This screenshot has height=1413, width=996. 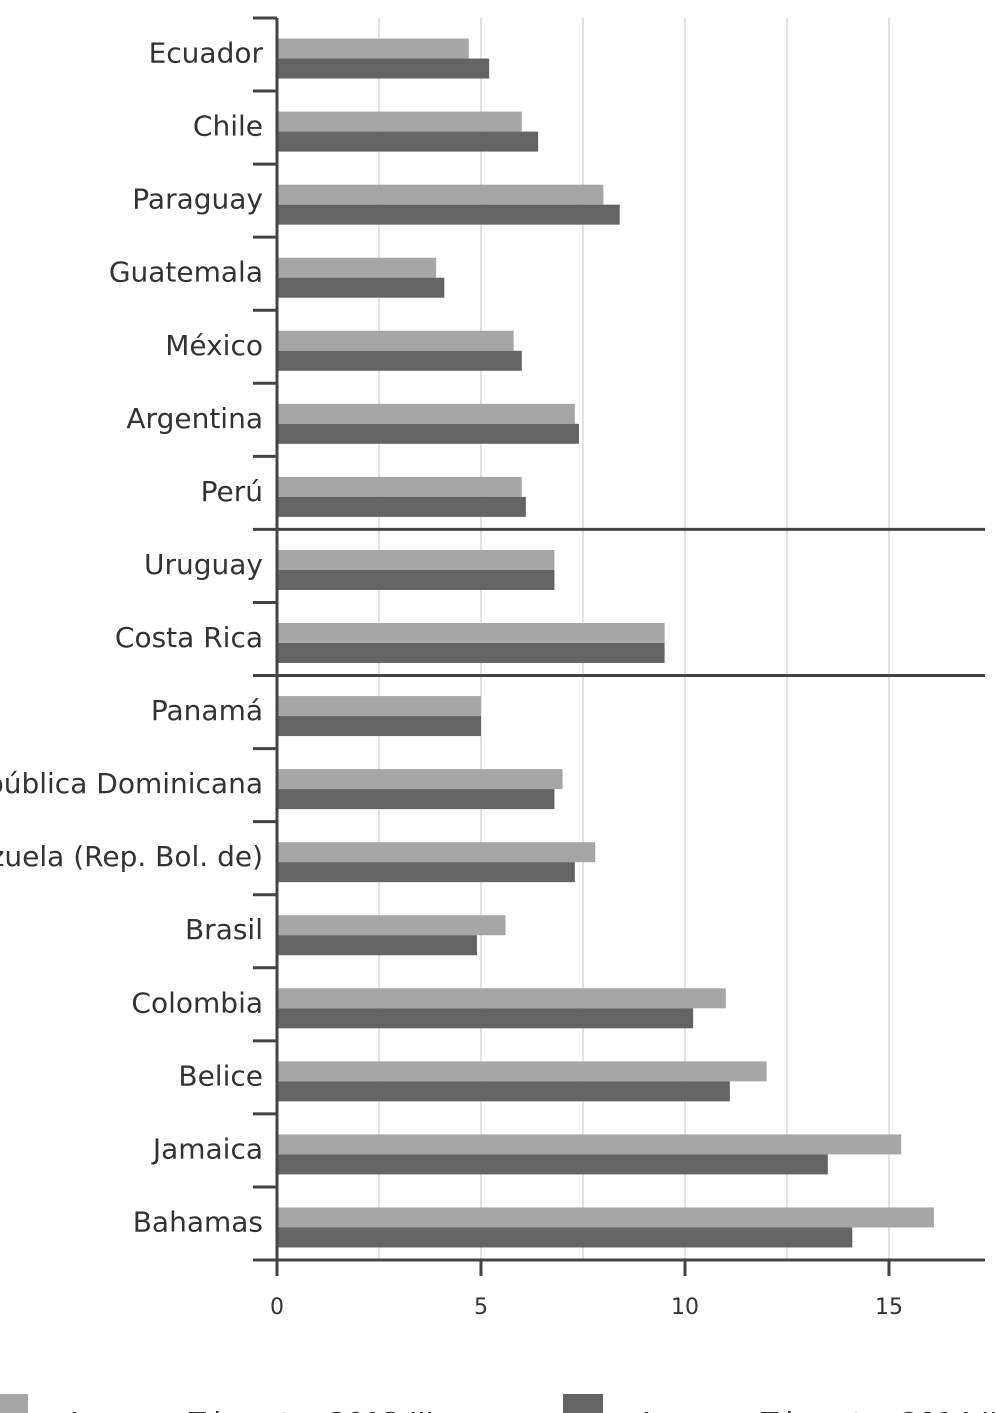 I want to click on y-tick-label: Perú, so click(x=232, y=491).